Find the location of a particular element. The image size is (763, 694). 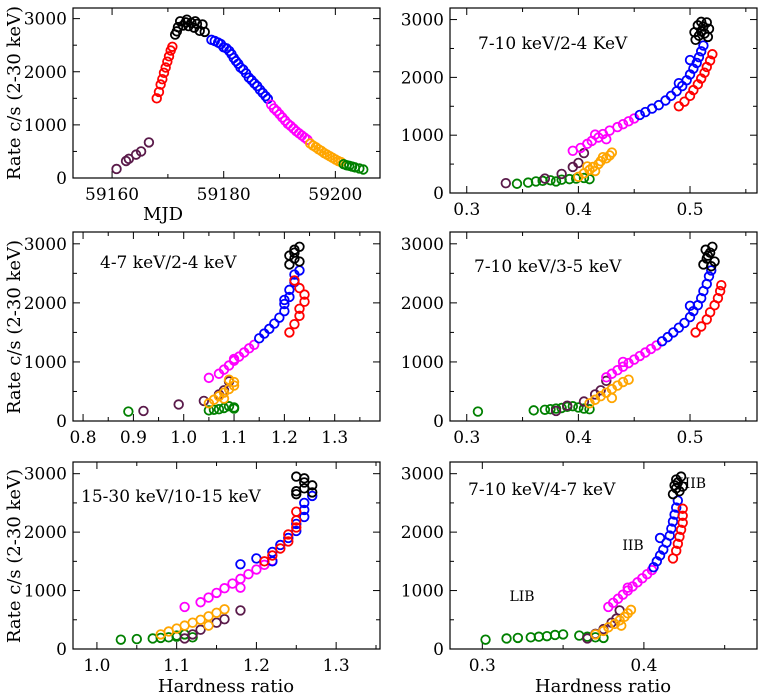

x-tick-label: 0.9 is located at coordinates (133, 438).